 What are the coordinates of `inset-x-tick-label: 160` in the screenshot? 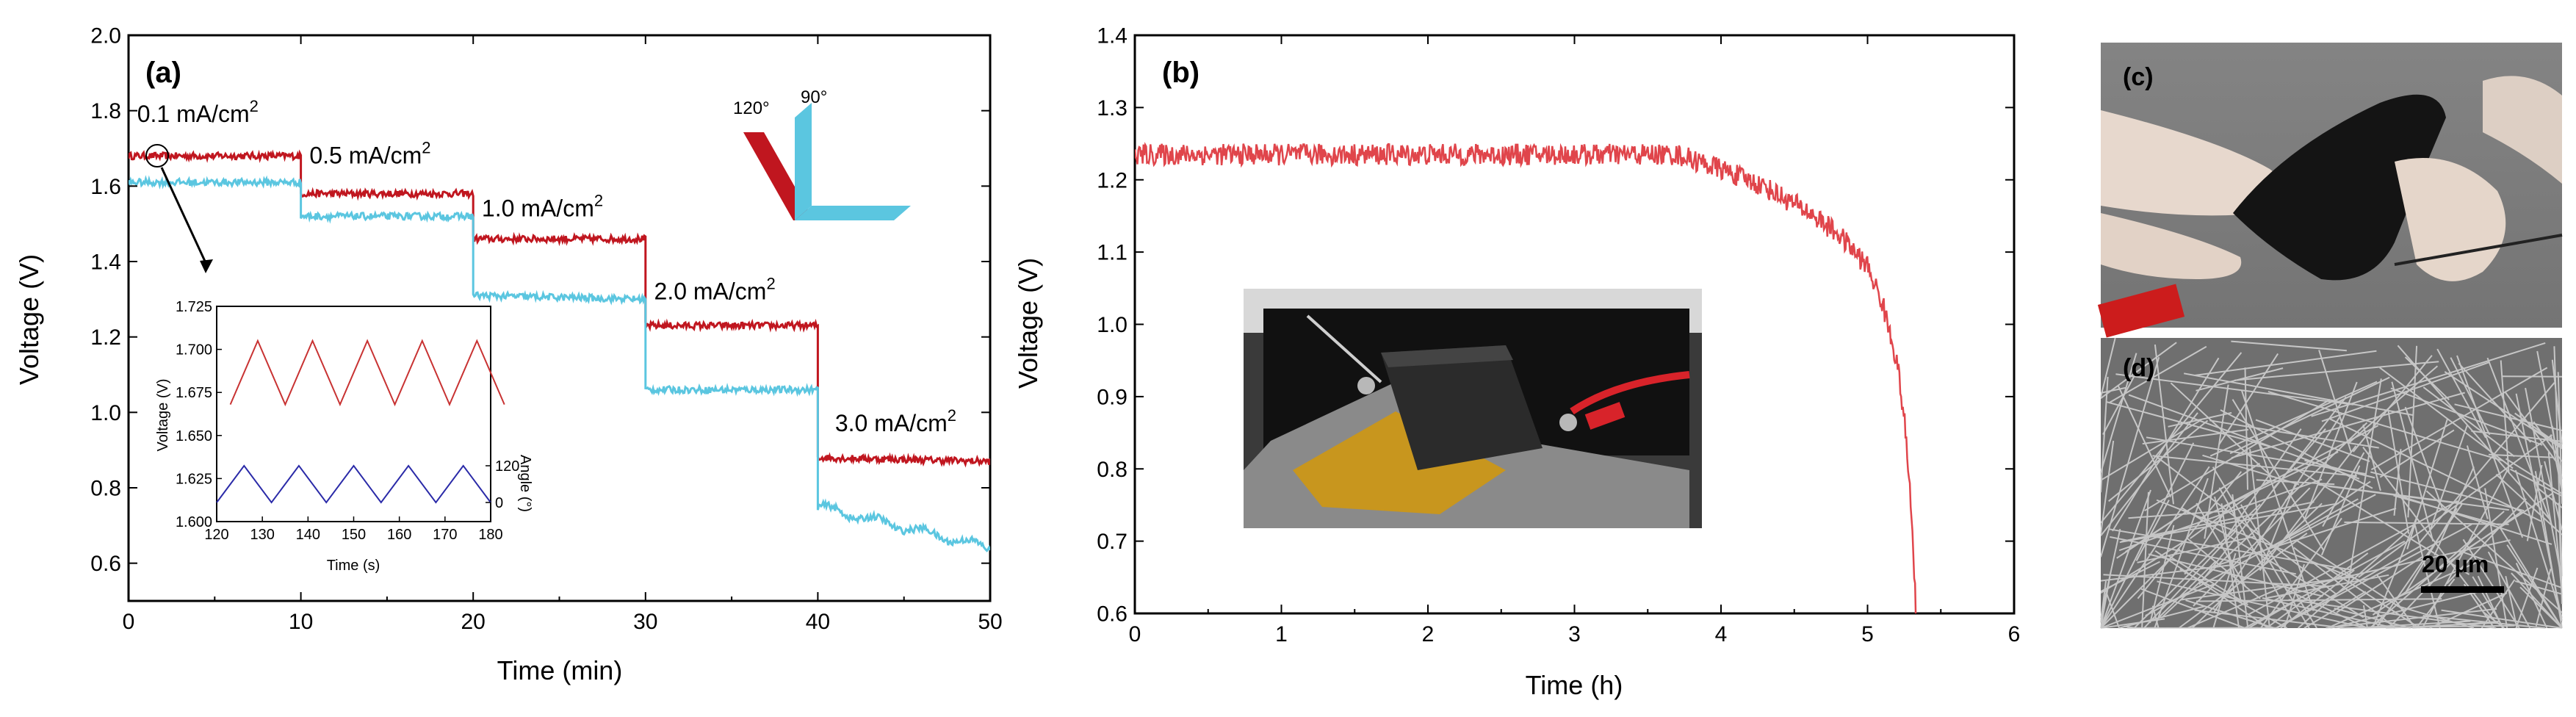 It's located at (399, 535).